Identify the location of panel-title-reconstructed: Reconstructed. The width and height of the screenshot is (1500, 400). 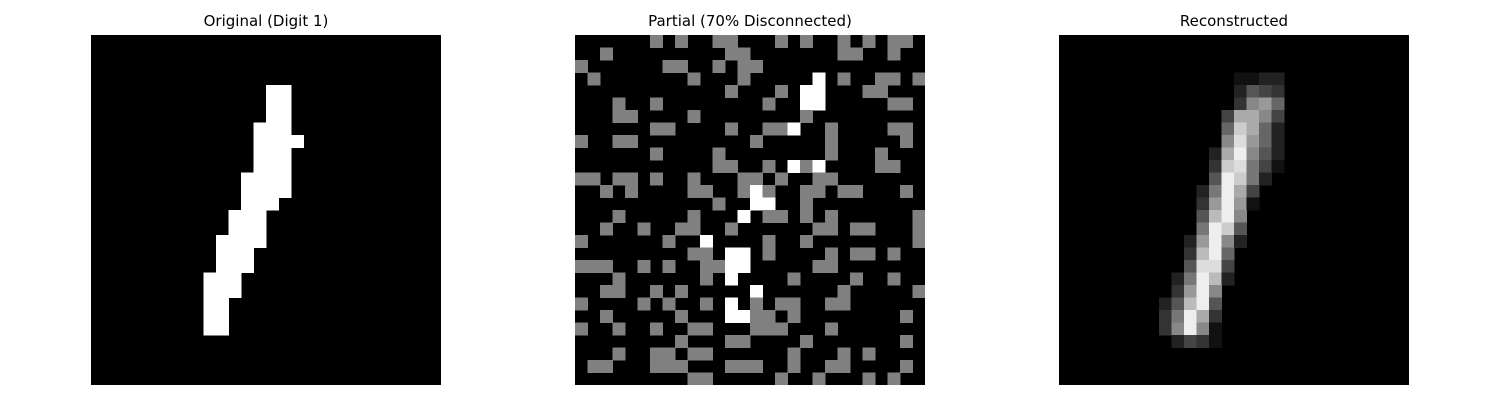
(1234, 21).